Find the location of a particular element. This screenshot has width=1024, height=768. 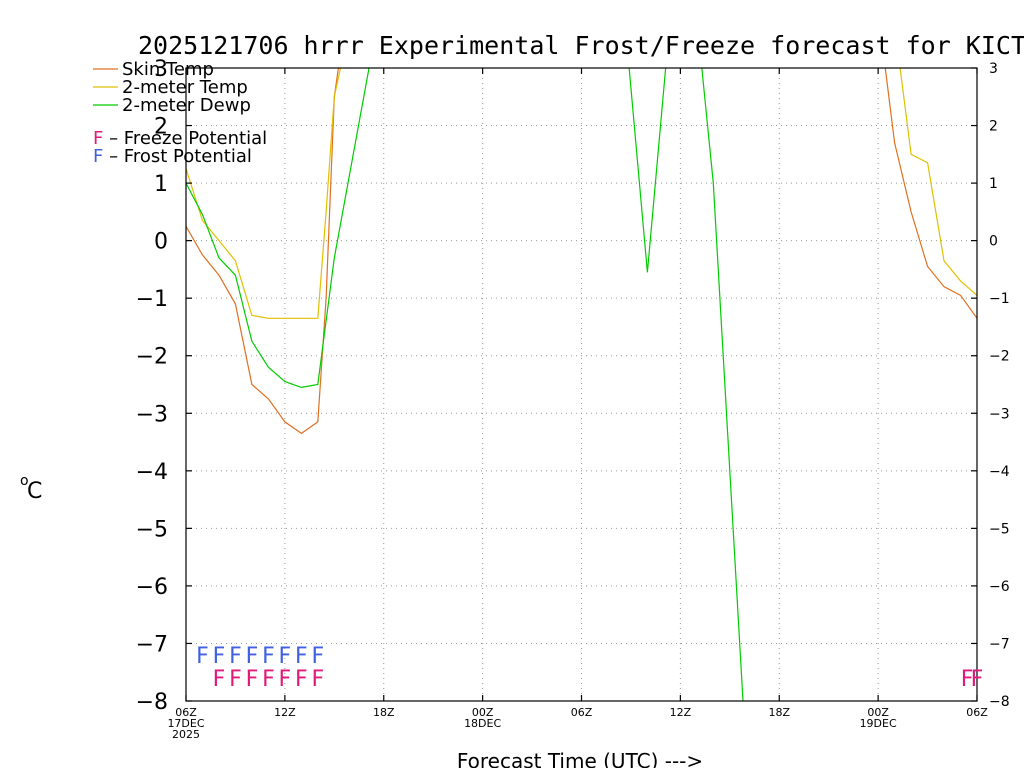

y-tick-label-right: −1 is located at coordinates (999, 299).